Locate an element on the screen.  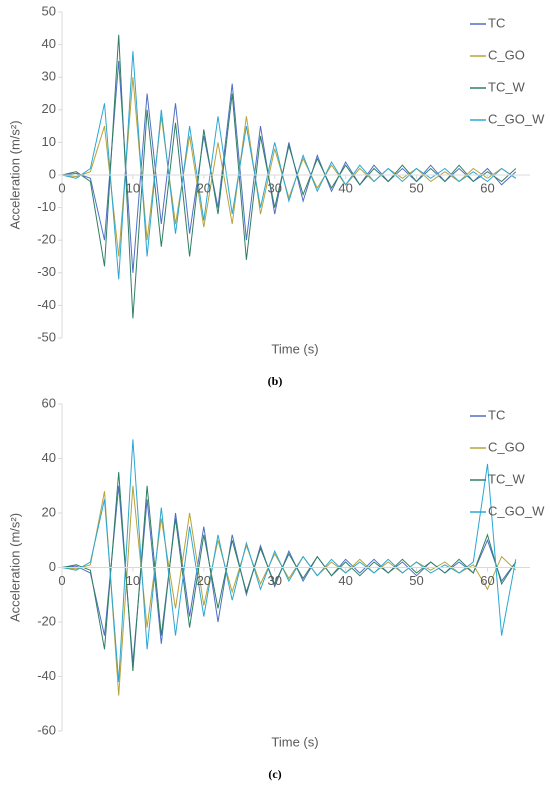
y-tick-label: 60 is located at coordinates (49, 402).